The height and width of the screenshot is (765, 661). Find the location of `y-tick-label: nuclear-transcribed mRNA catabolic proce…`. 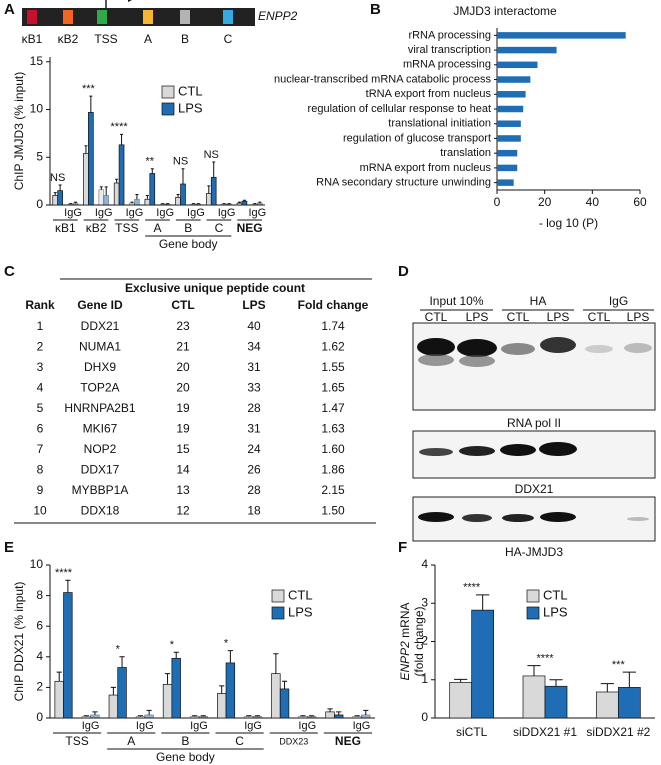

y-tick-label: nuclear-transcribed mRNA catabolic proce… is located at coordinates (383, 79).